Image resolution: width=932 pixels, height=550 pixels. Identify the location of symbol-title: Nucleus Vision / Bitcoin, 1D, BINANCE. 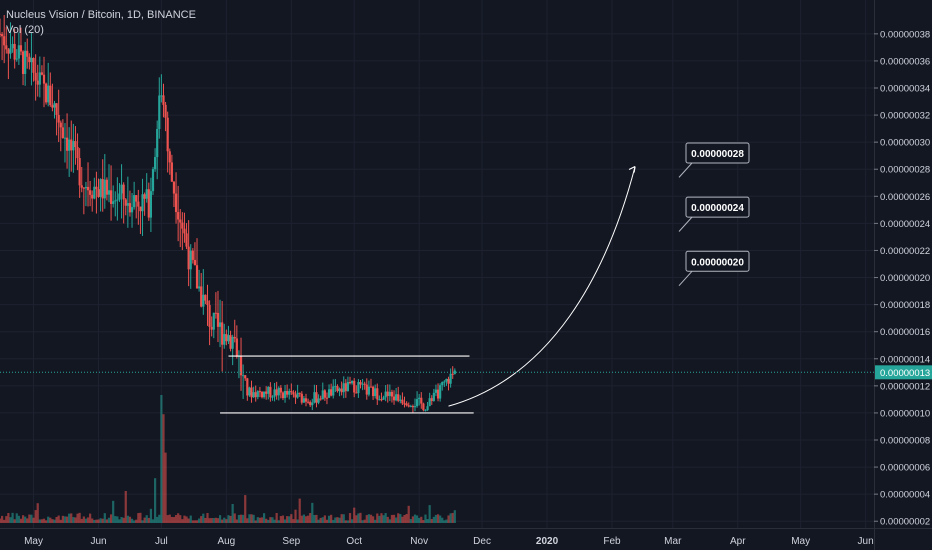
(101, 15).